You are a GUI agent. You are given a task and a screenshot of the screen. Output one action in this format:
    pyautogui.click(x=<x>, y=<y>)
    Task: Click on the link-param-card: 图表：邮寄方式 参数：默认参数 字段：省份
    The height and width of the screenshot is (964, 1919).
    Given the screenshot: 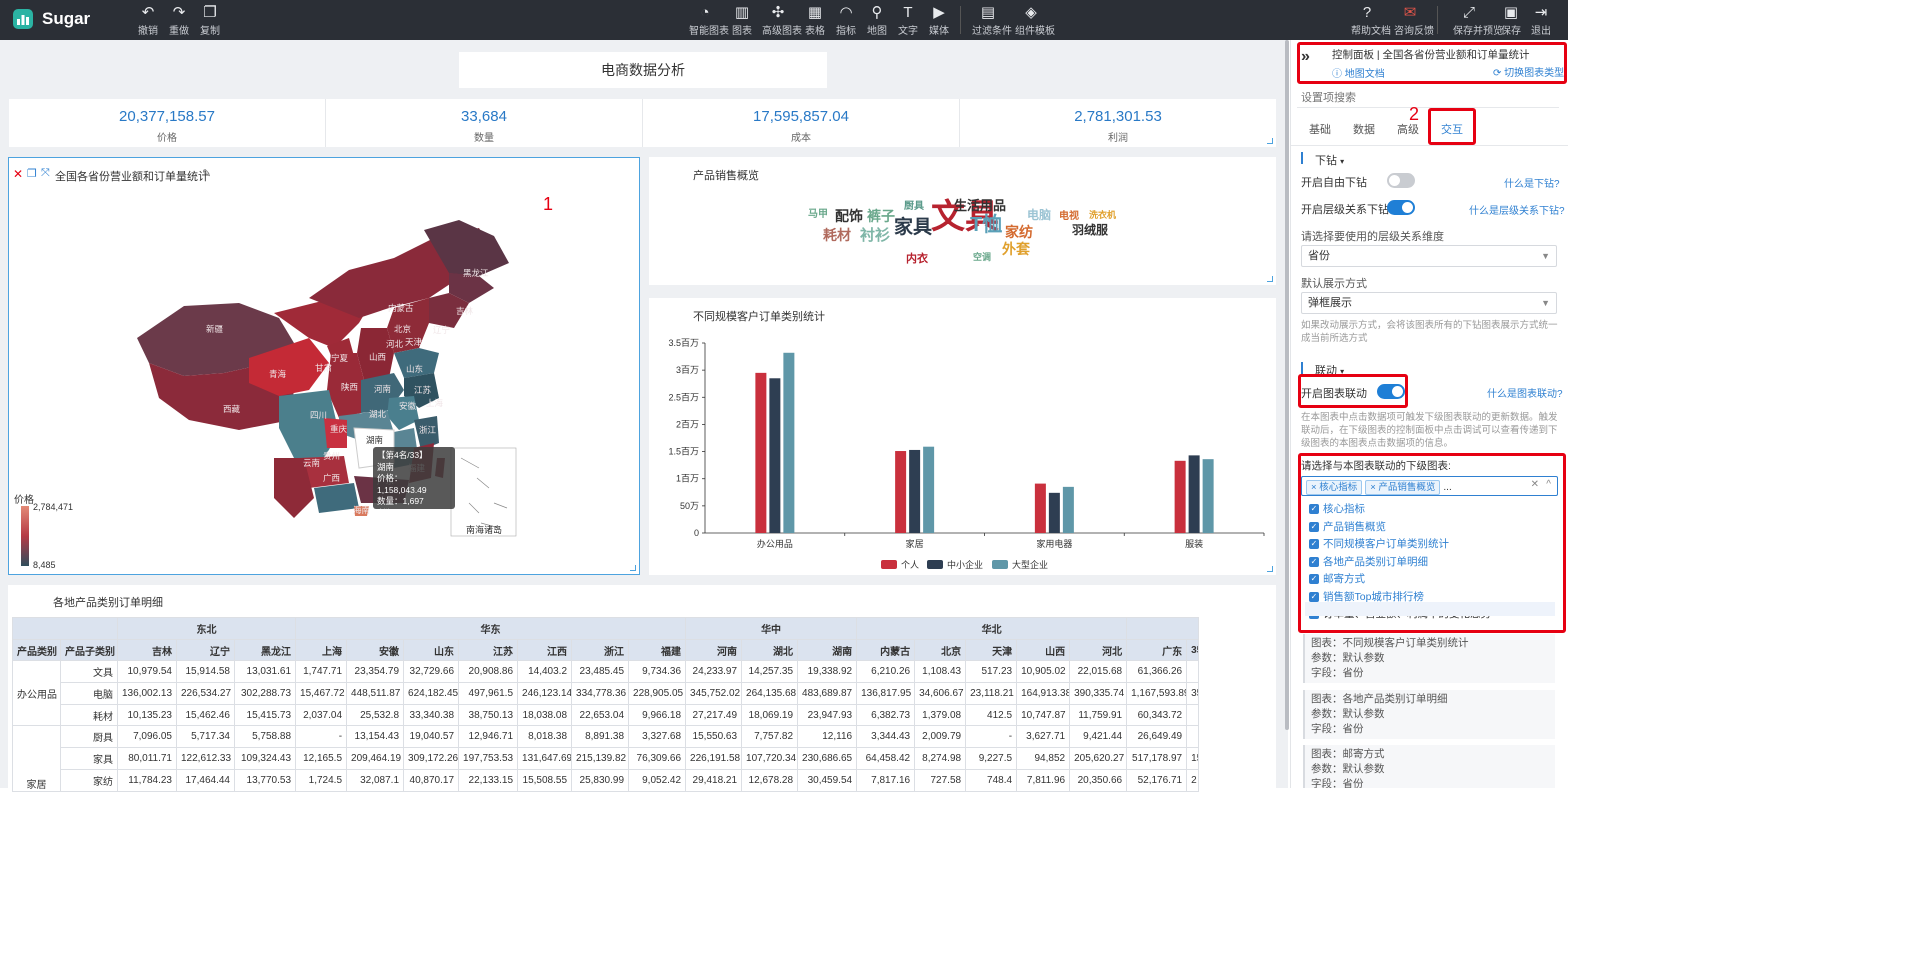 What is the action you would take?
    pyautogui.click(x=1429, y=766)
    